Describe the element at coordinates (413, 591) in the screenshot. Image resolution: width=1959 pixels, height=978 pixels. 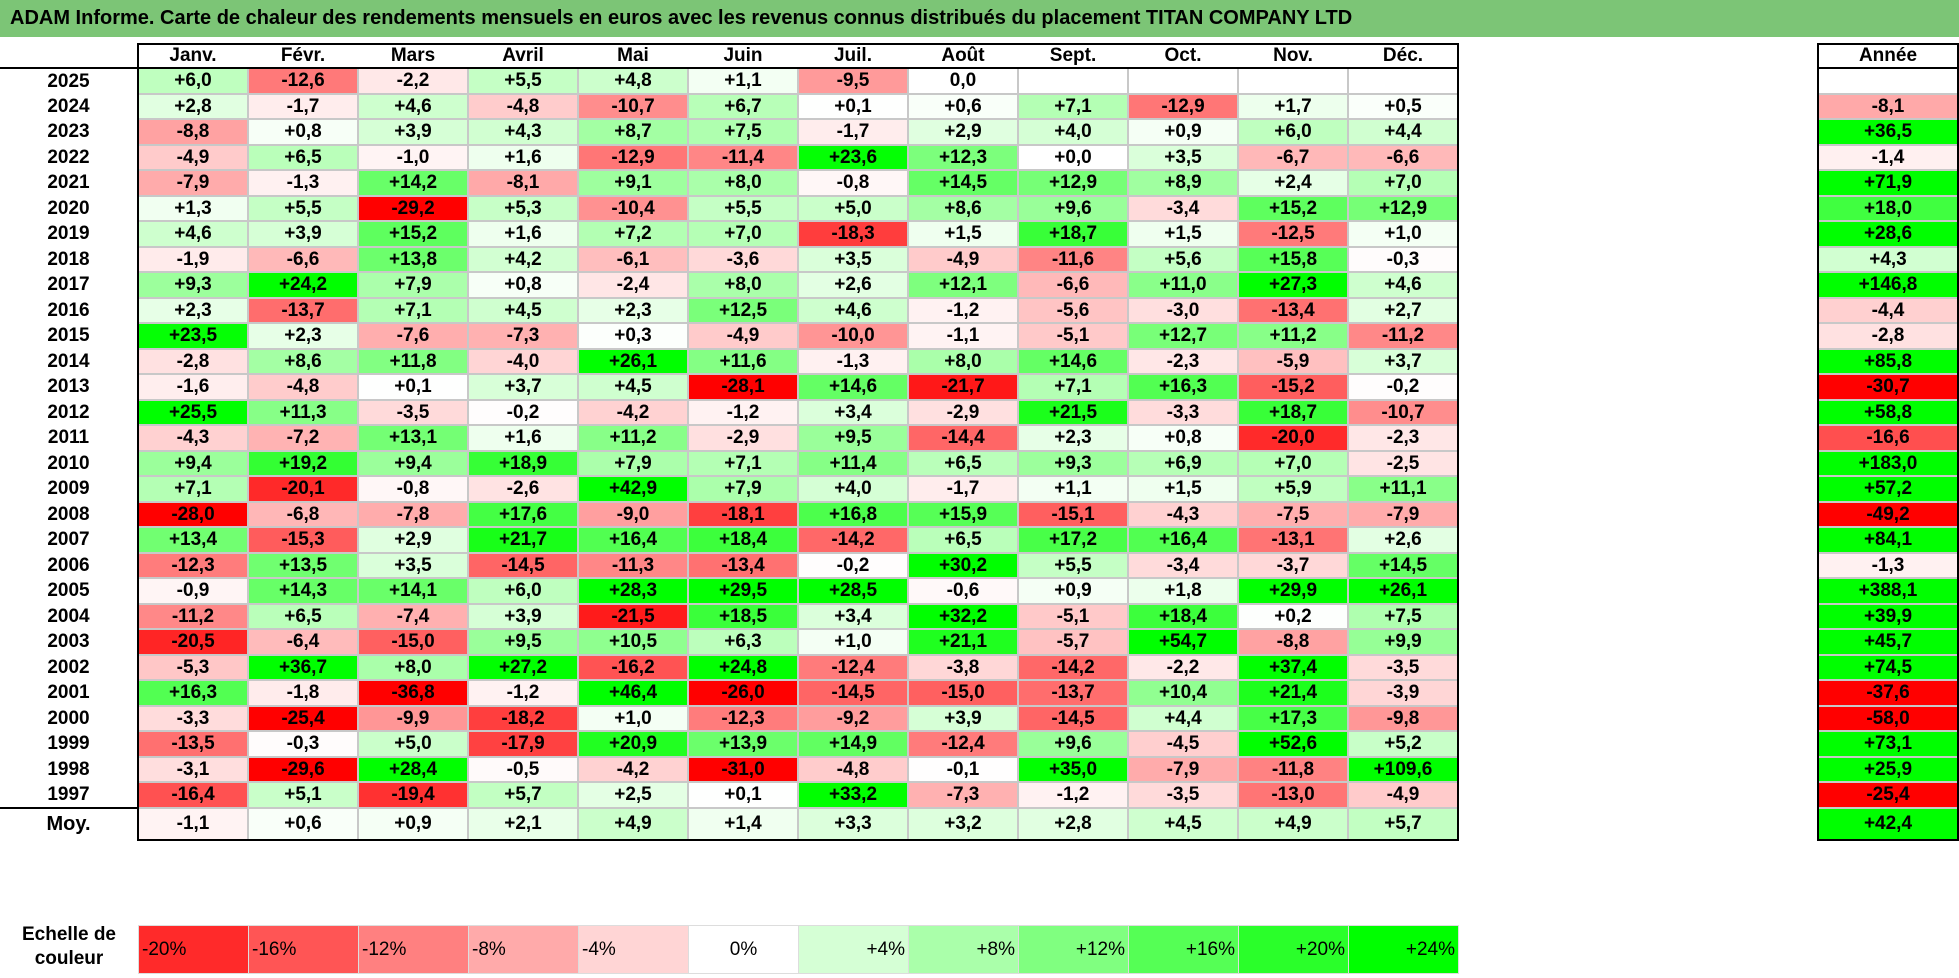
I see `heatmap-cell: +14,1` at that location.